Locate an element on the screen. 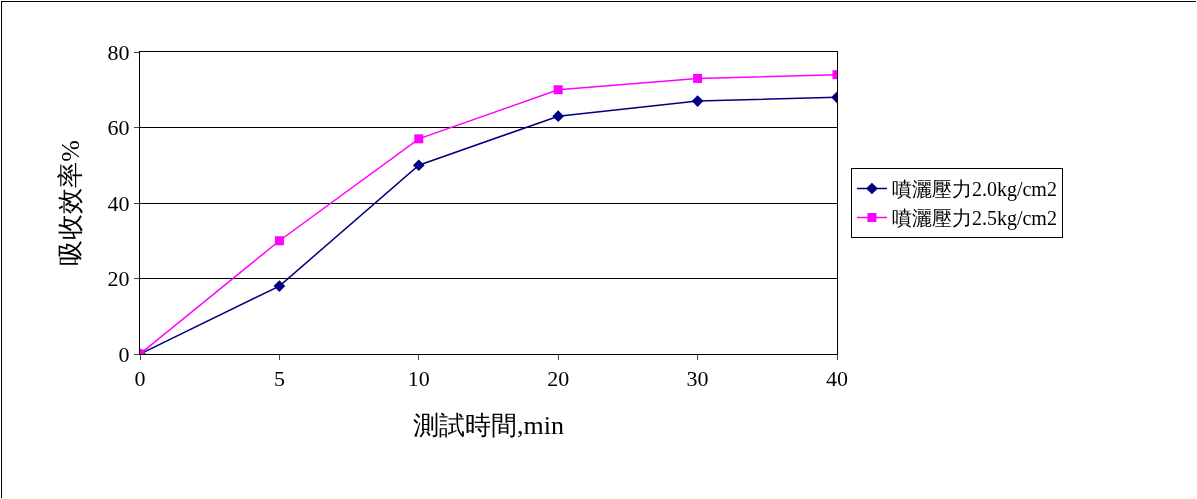 This screenshot has width=1197, height=499. legend-label: 噴灑壓力2.5kg/cm2 is located at coordinates (974, 219).